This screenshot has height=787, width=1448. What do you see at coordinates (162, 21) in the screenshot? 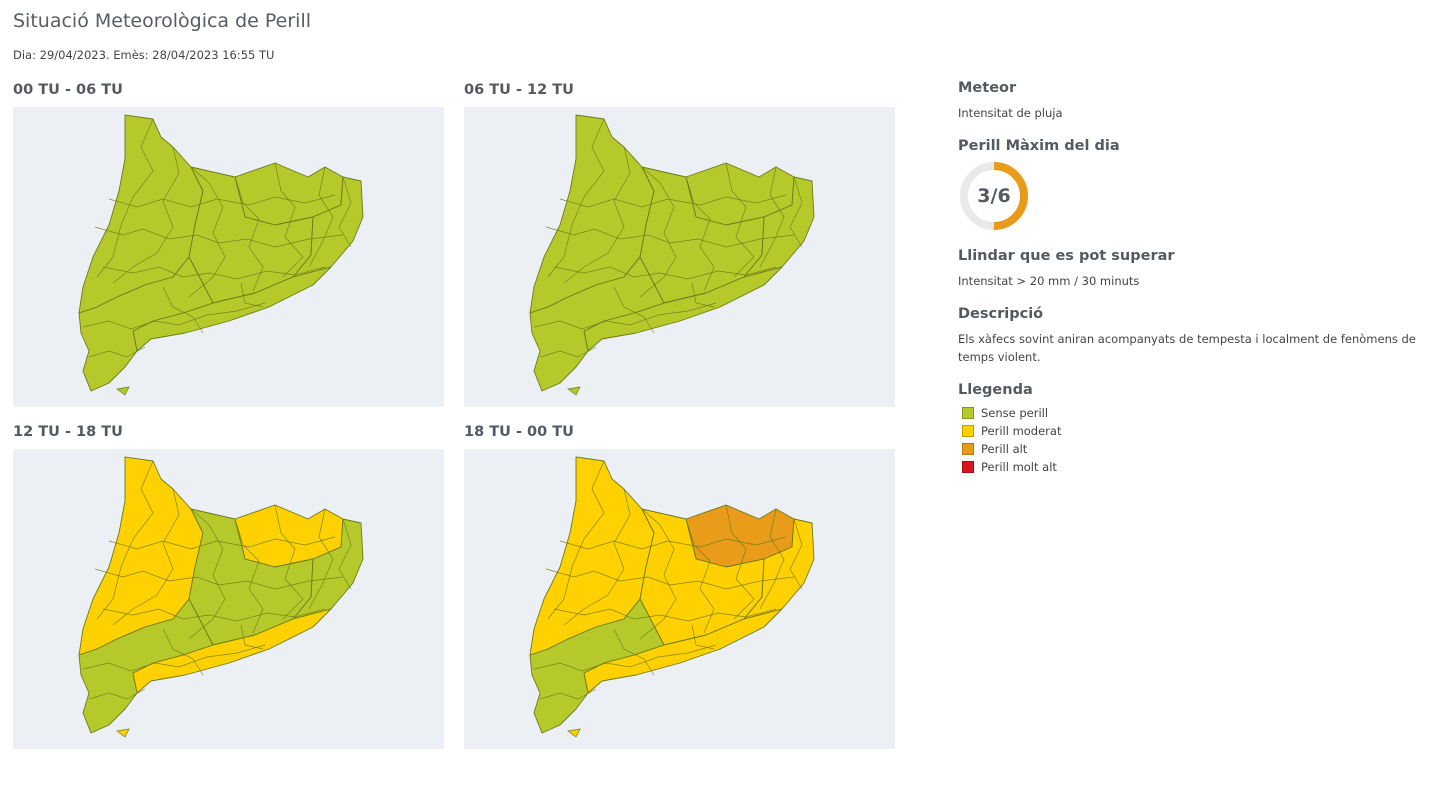
I see `page-title: Situació Meteorològica de Perill` at bounding box center [162, 21].